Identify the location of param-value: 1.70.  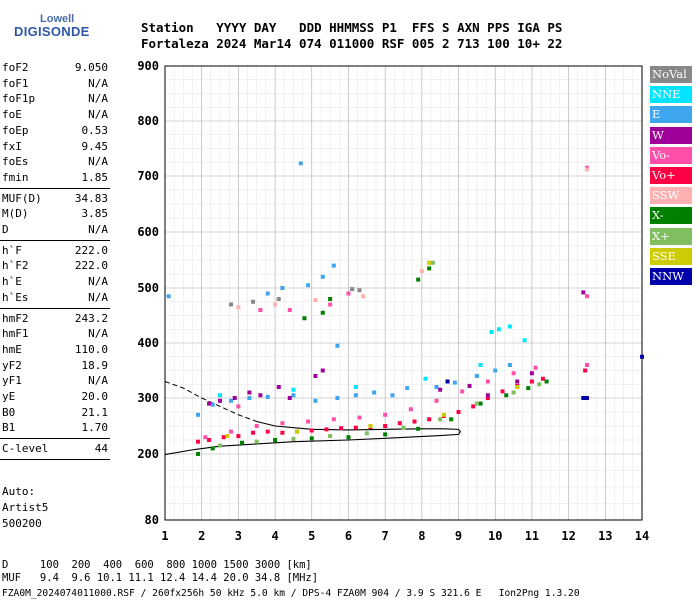
(95, 428).